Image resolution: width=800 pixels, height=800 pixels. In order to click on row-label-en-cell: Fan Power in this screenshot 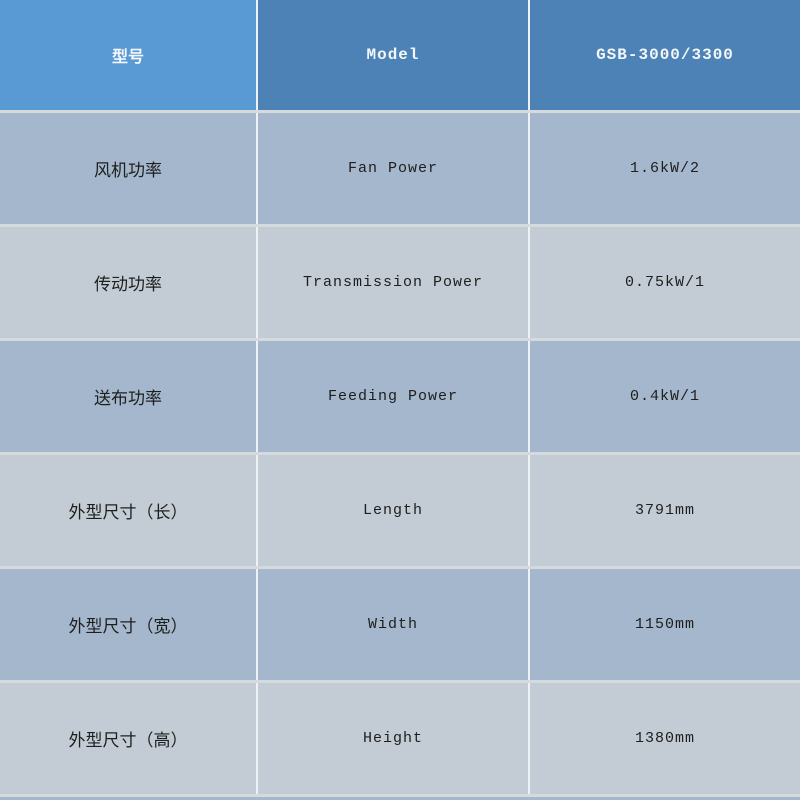, I will do `click(394, 168)`.